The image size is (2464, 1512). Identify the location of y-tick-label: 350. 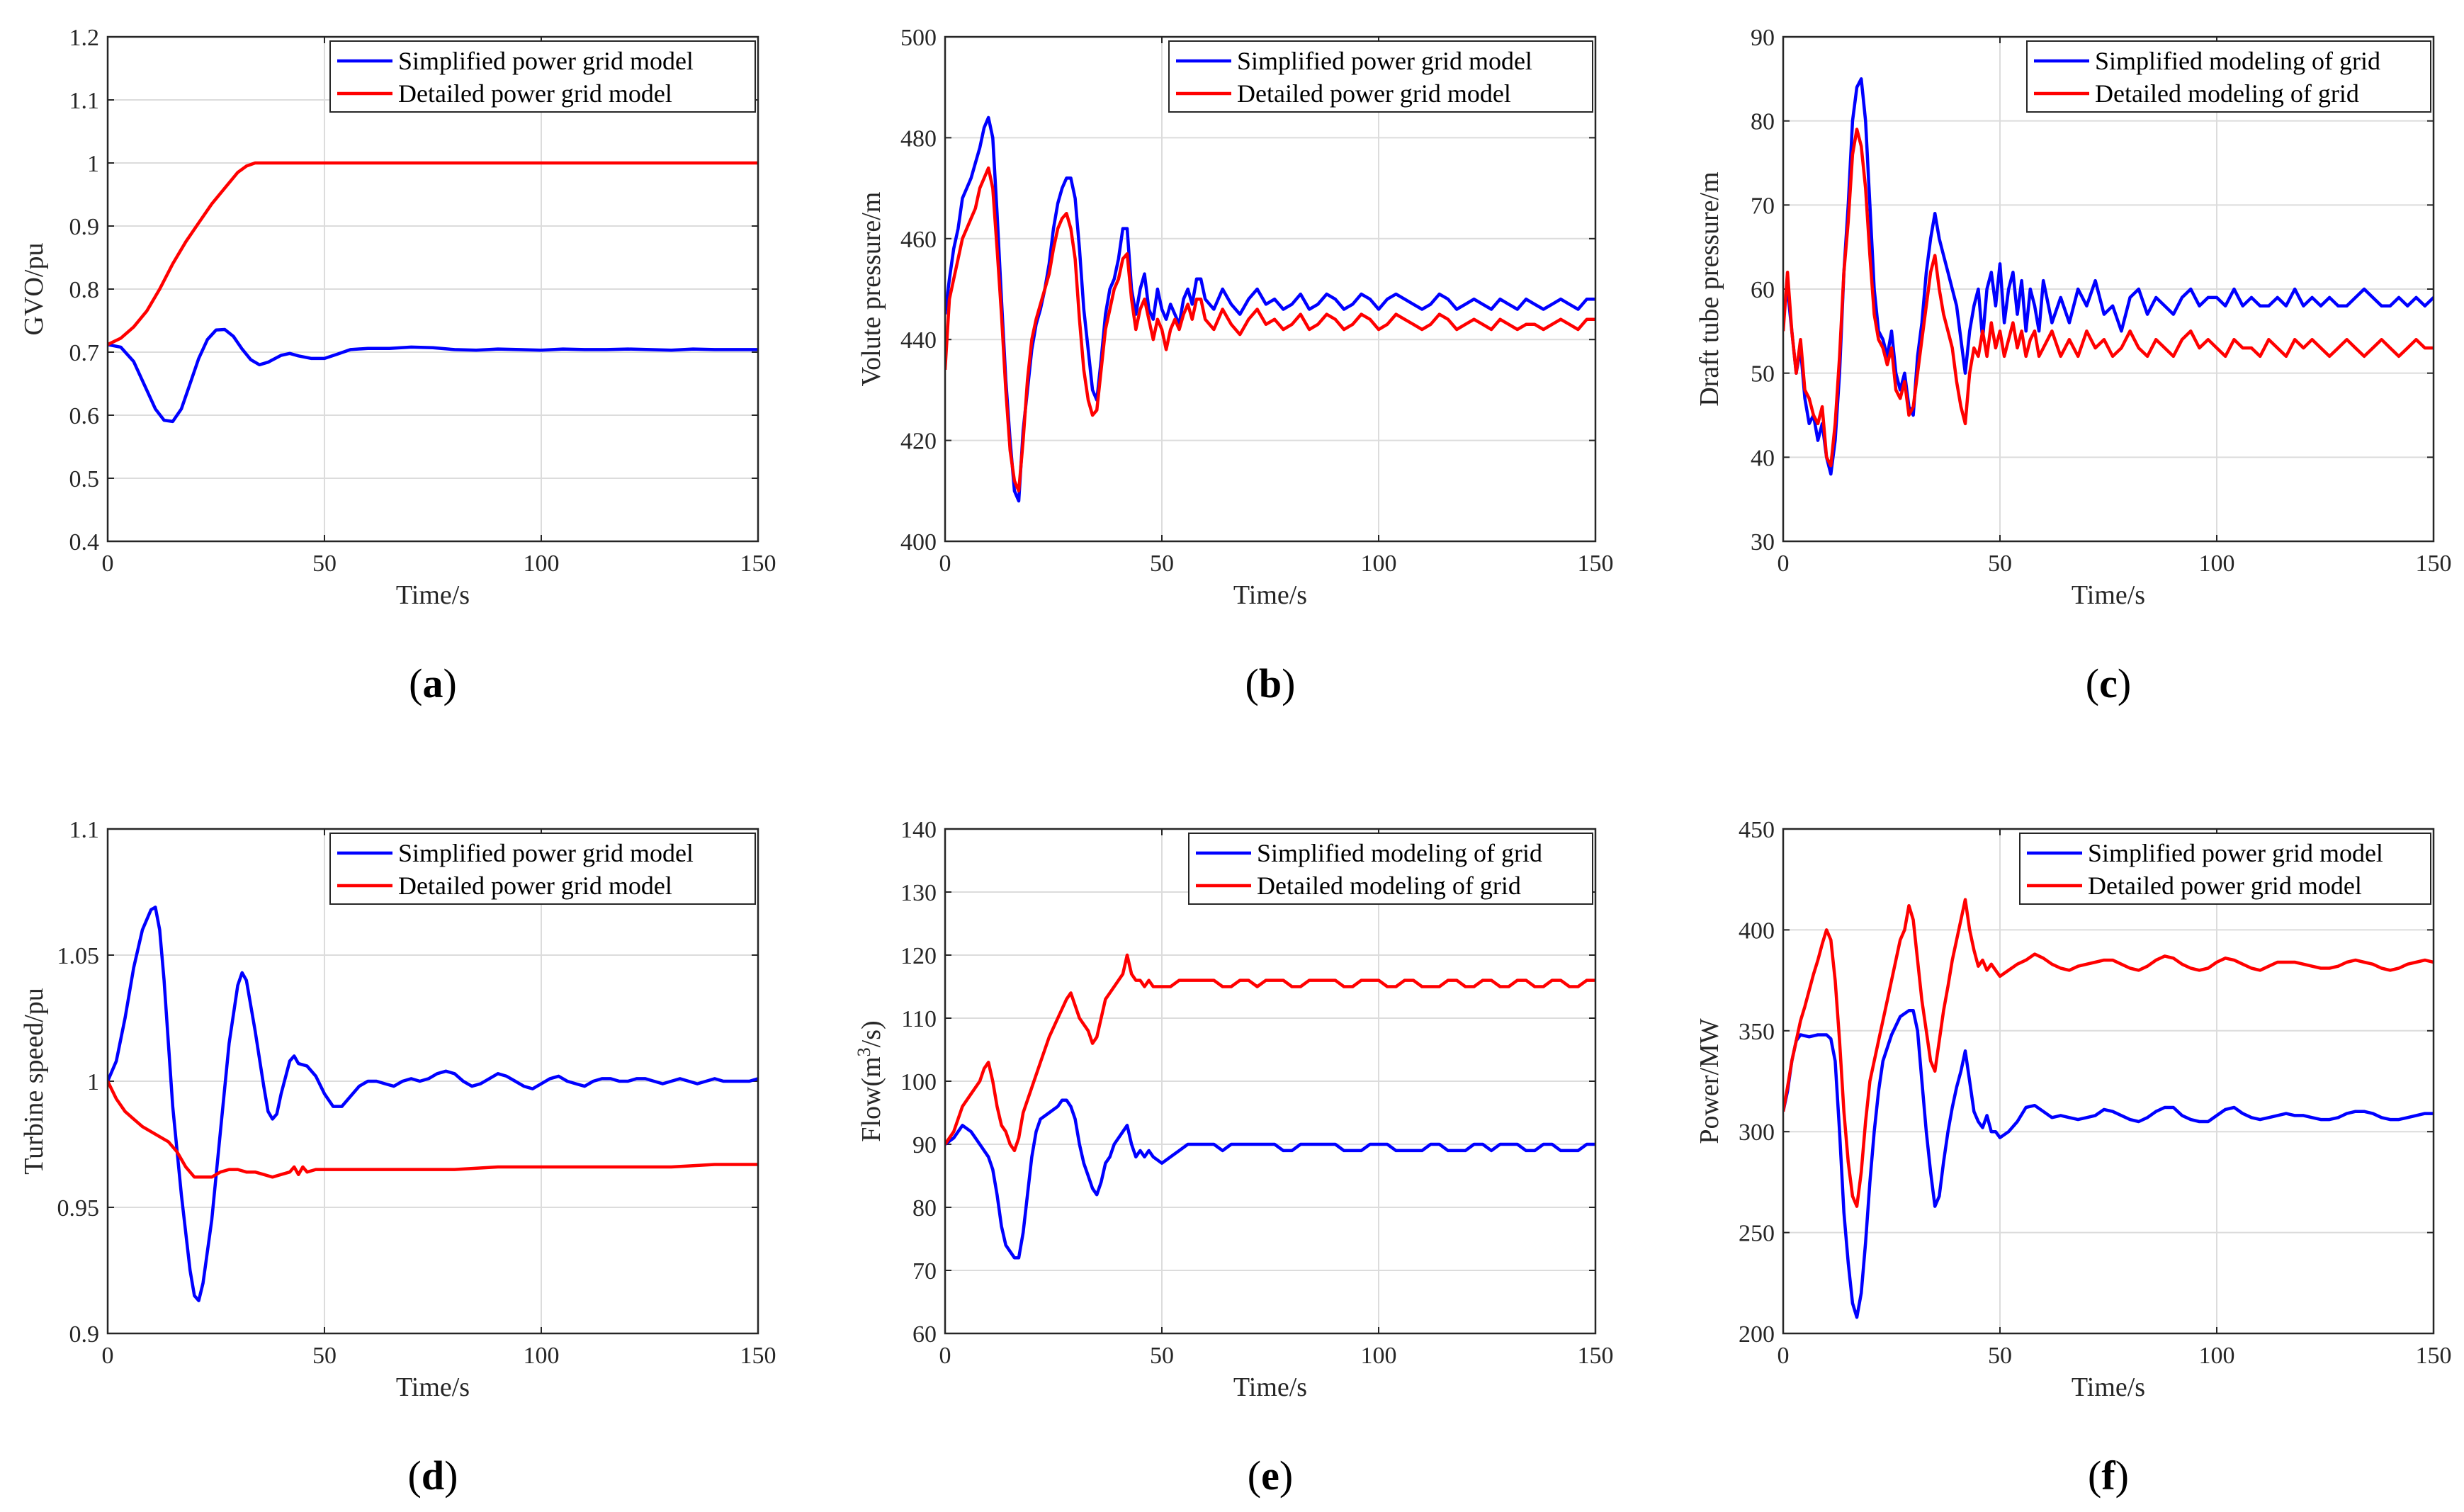
(1757, 1032).